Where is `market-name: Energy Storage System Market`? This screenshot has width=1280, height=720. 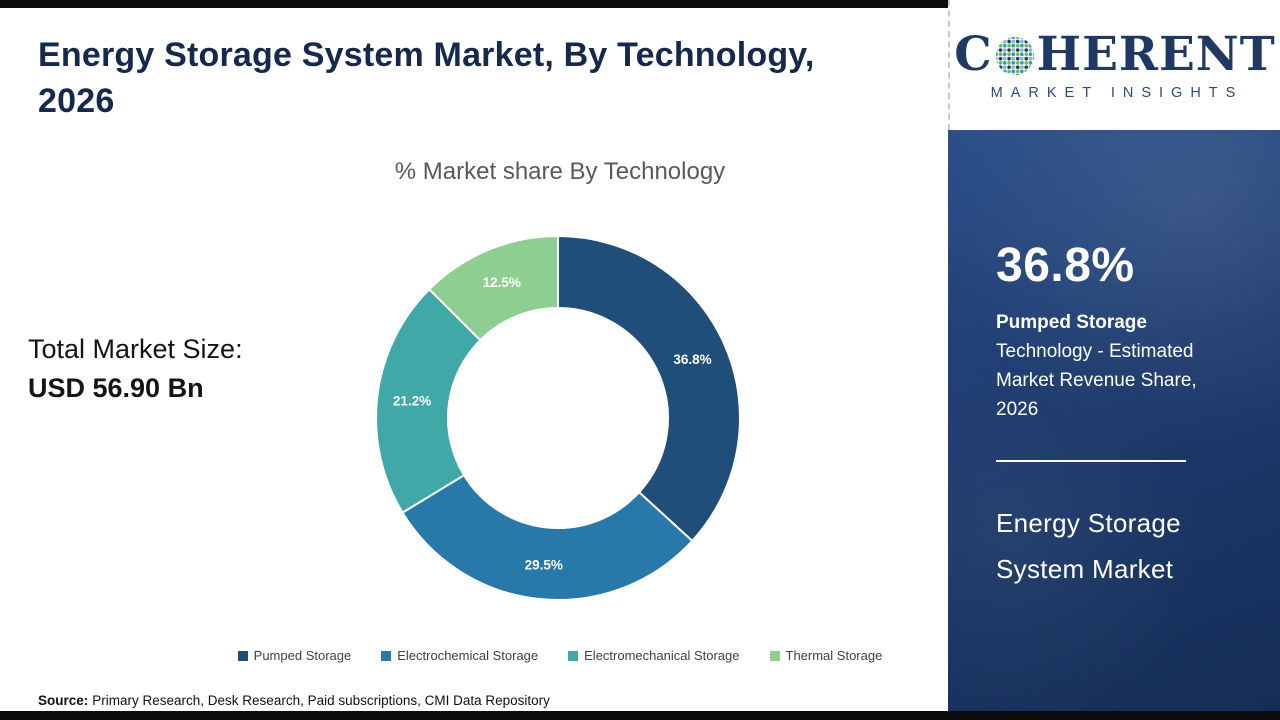 market-name: Energy Storage System Market is located at coordinates (1088, 546).